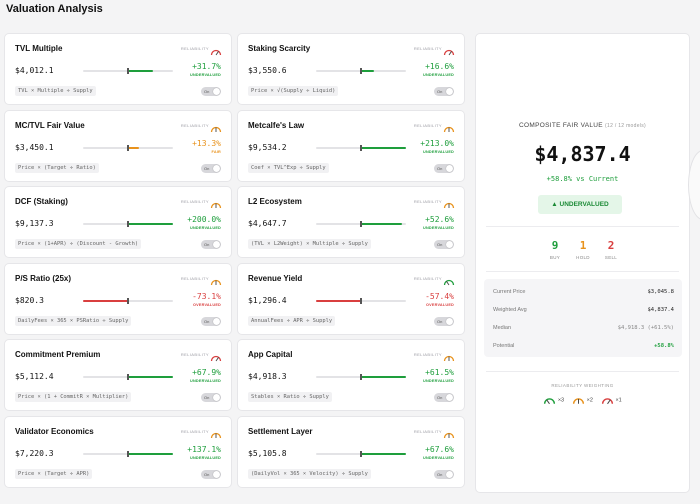  Describe the element at coordinates (509, 292) in the screenshot. I see `stat-label: Current Price` at that location.